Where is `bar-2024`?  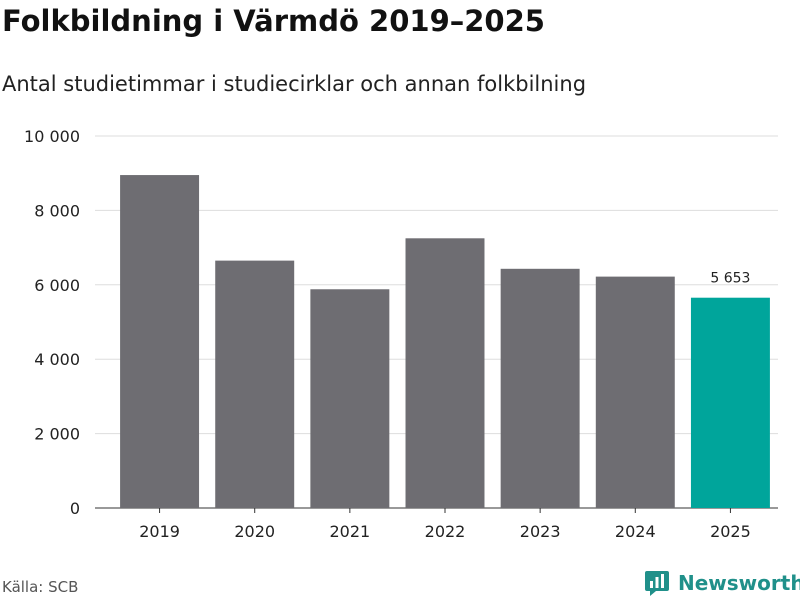
bar-2024 is located at coordinates (635, 392).